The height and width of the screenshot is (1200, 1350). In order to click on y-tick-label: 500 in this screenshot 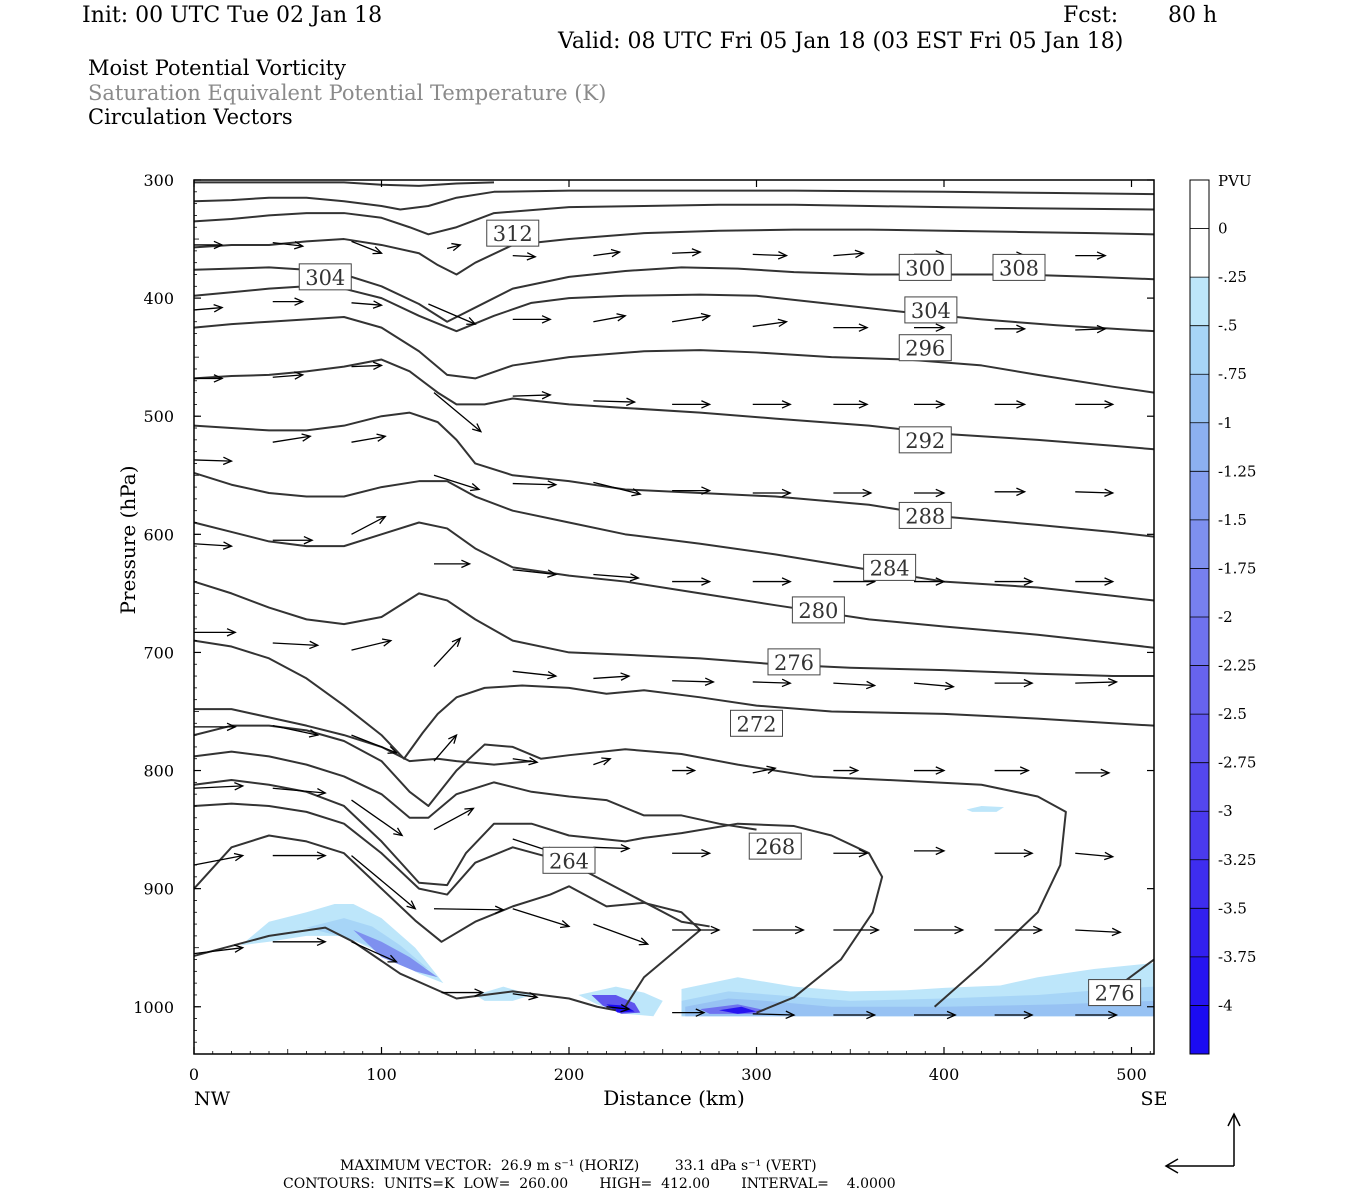, I will do `click(158, 416)`.